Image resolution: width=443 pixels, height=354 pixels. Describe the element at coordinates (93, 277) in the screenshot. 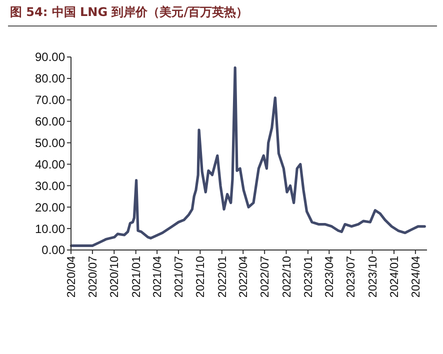

I see `x-tick-label: 2020/07` at that location.